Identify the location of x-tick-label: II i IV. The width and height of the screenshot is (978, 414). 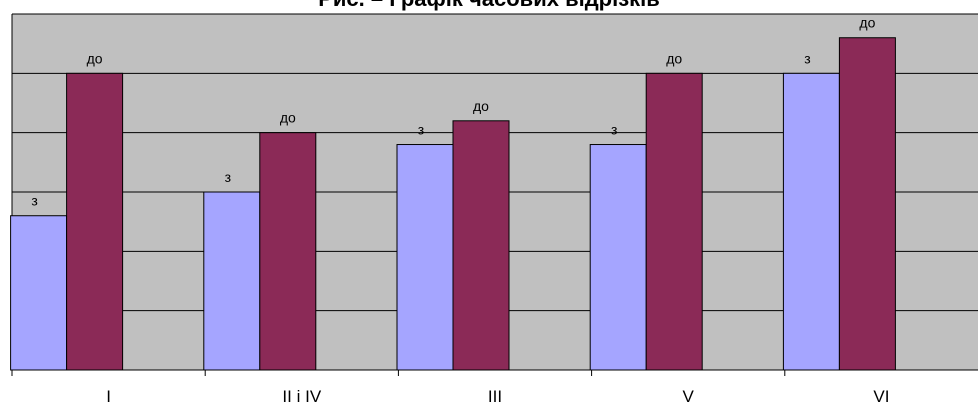
(301, 396).